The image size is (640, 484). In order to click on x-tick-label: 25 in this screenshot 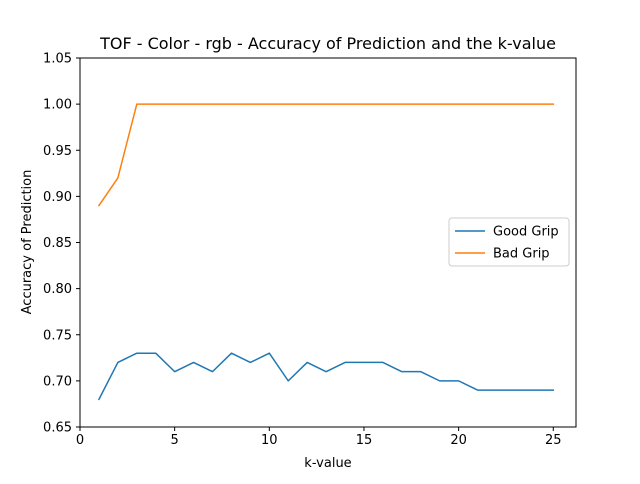, I will do `click(553, 440)`.